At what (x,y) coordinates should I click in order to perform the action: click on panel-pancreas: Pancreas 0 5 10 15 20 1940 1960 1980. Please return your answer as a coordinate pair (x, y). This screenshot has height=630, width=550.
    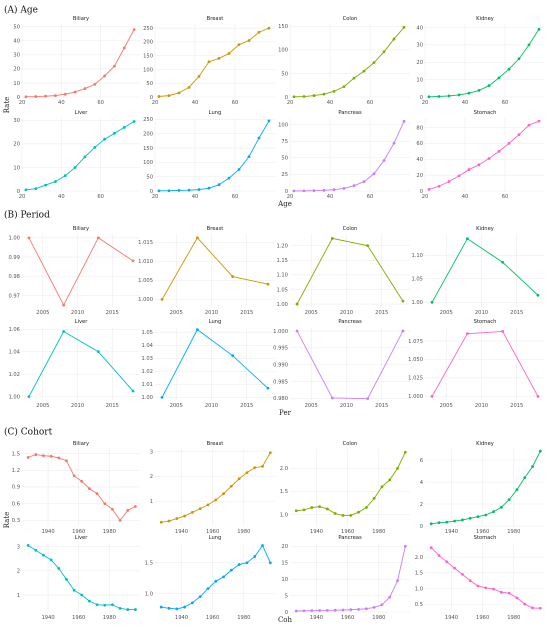
    Looking at the image, I should click on (345, 578).